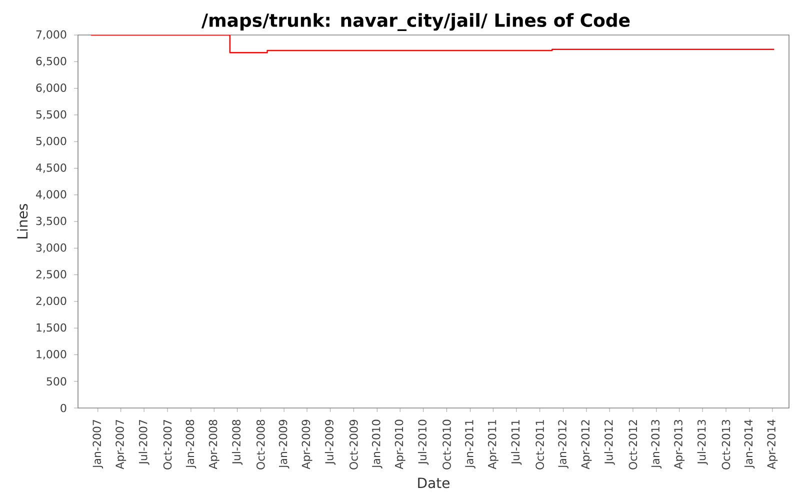 The height and width of the screenshot is (500, 800). What do you see at coordinates (51, 141) in the screenshot?
I see `y-tick-label: 5,000` at bounding box center [51, 141].